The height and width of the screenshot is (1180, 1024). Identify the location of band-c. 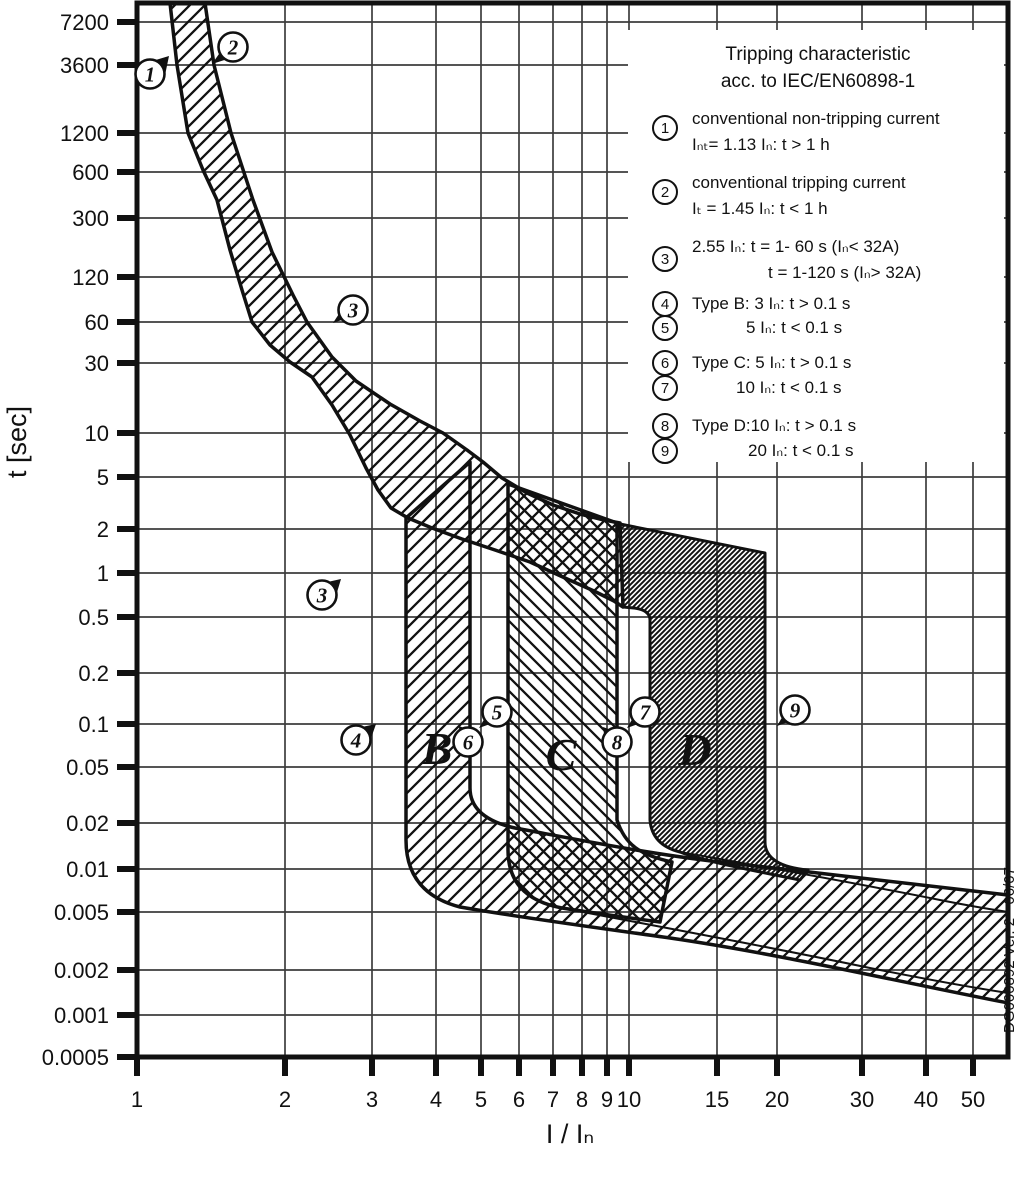
(590, 703).